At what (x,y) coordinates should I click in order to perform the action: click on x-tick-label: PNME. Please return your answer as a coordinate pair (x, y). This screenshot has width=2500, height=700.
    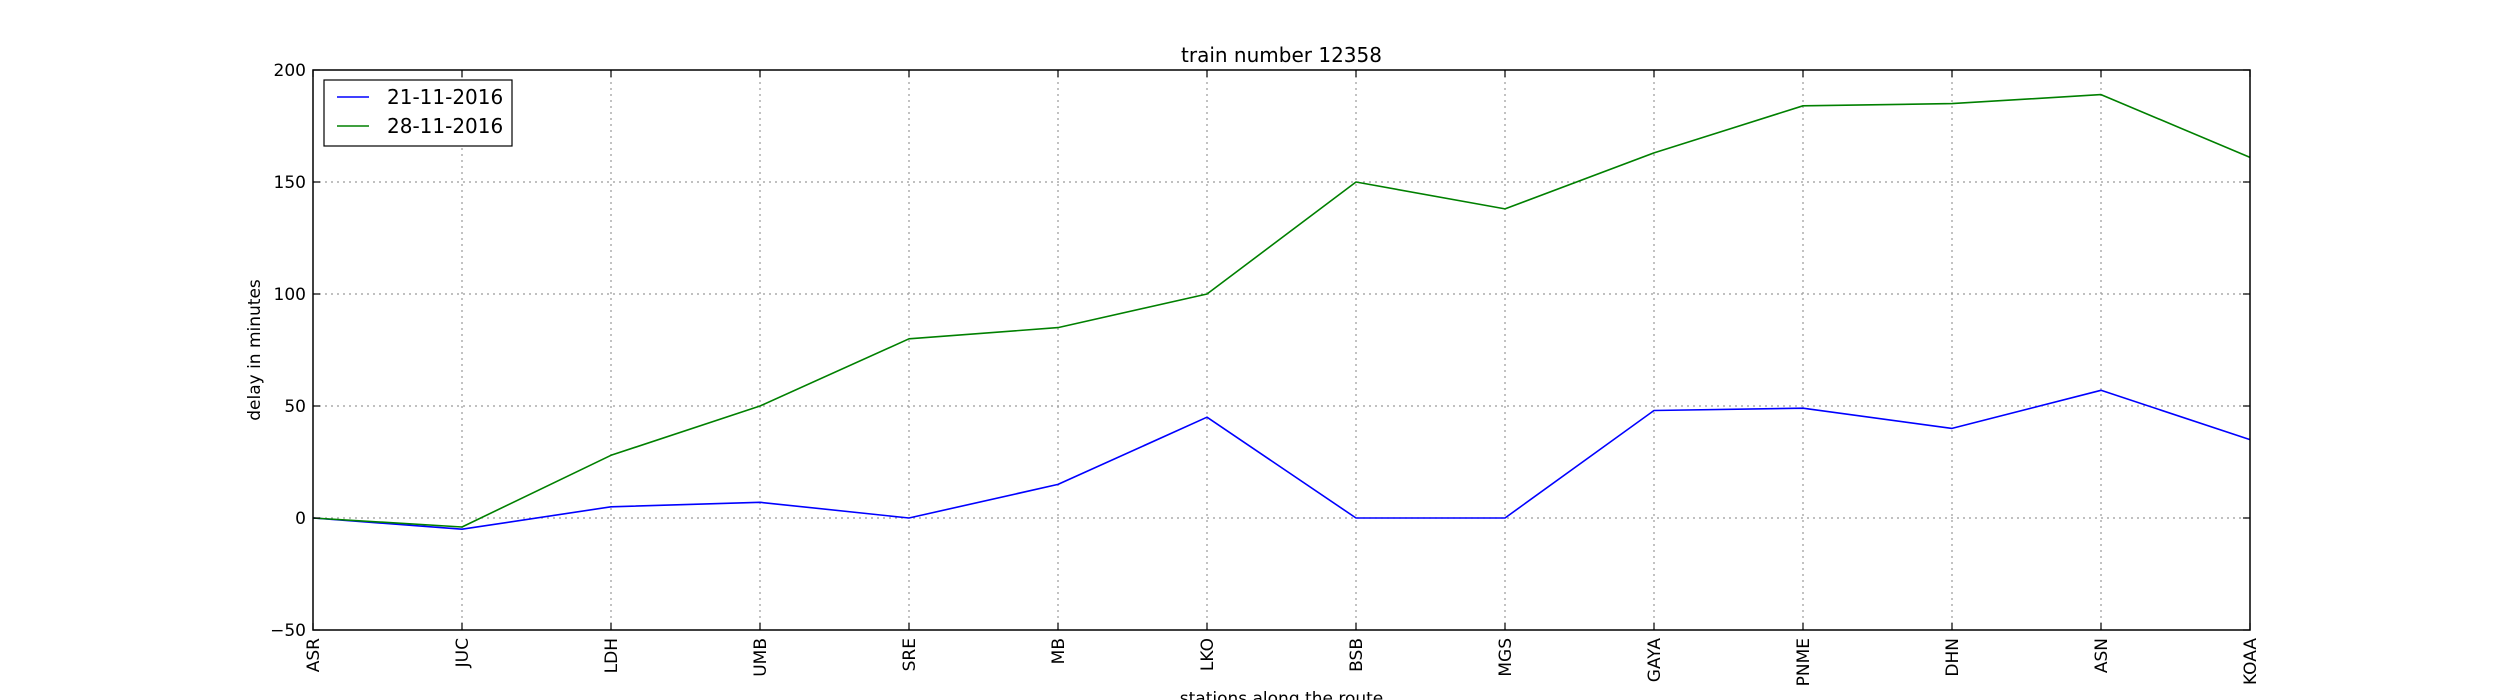
    Looking at the image, I should click on (1804, 662).